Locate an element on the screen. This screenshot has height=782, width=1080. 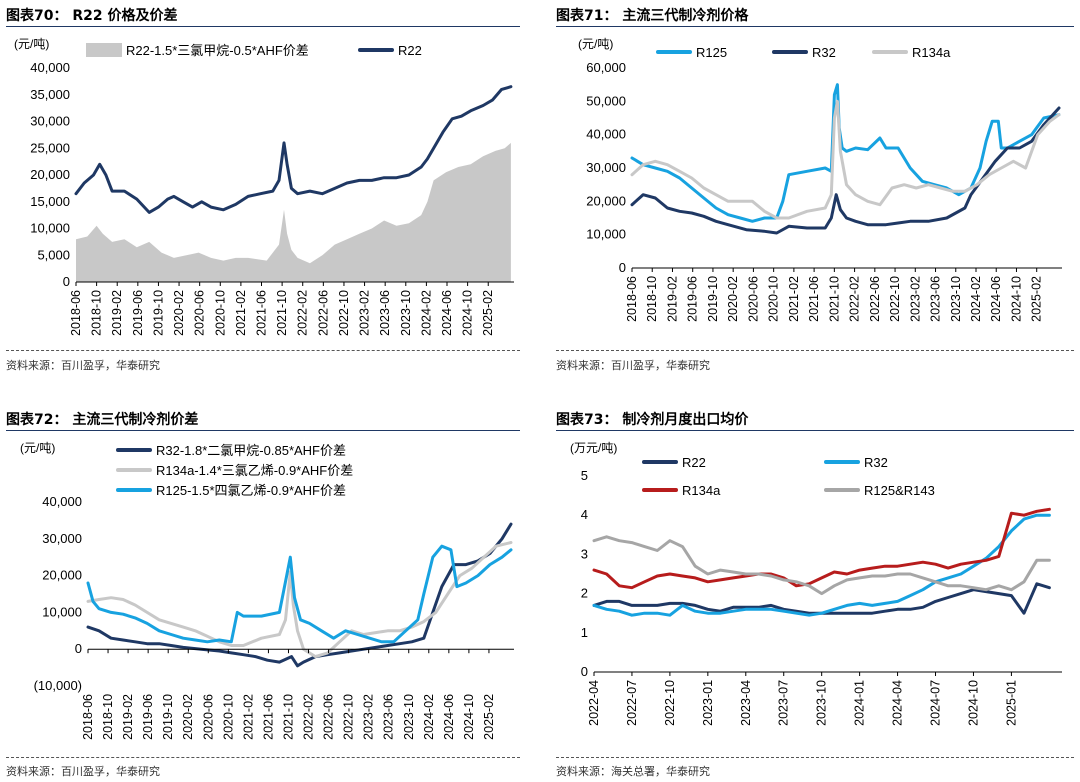
legend-swatch is located at coordinates (104, 50).